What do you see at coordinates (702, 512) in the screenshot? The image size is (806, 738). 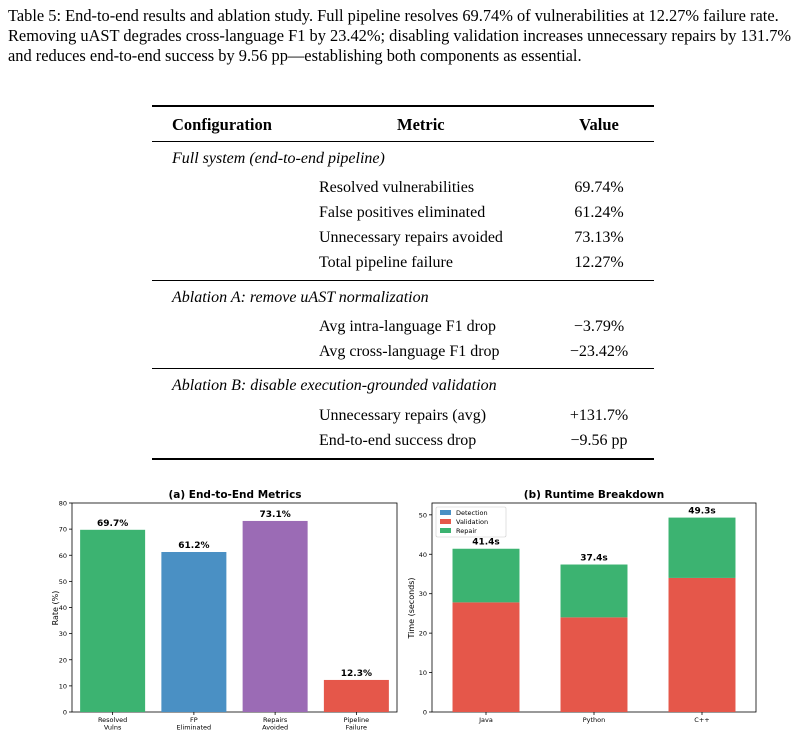 I see `bar-data-label: 49.3s` at bounding box center [702, 512].